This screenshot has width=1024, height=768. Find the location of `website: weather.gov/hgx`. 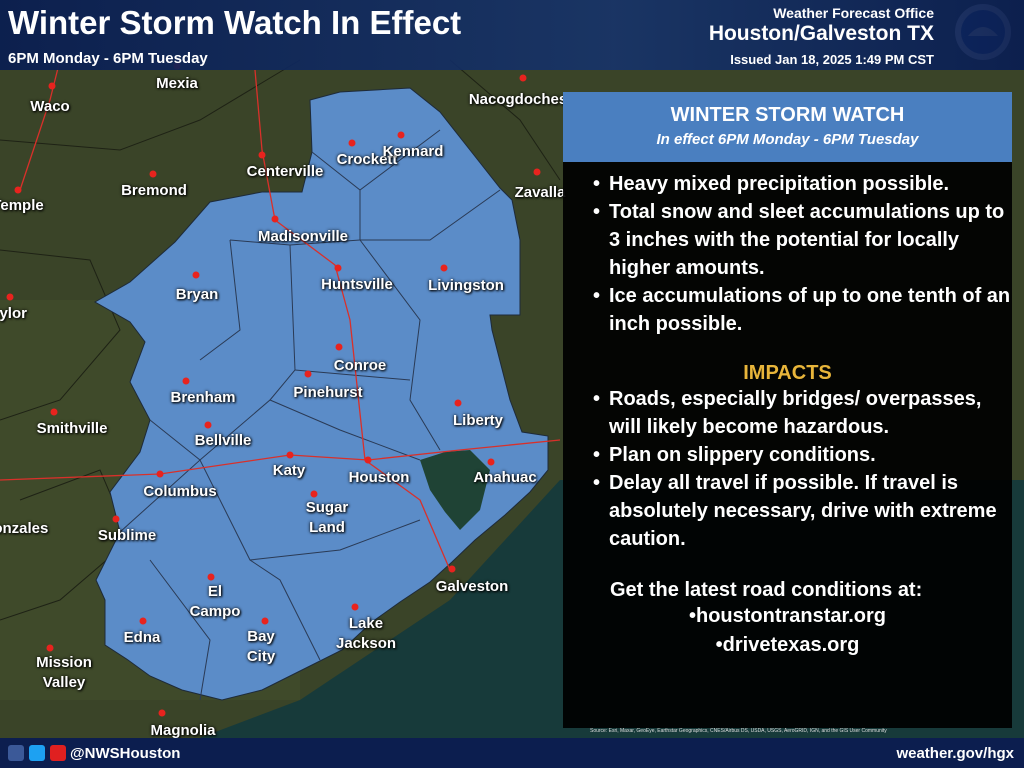

website: weather.gov/hgx is located at coordinates (955, 753).